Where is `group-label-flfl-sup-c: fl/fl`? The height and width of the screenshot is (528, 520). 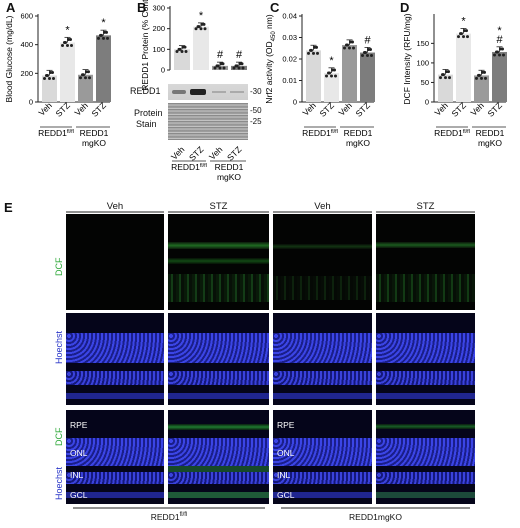
group-label-flfl-sup-c: fl/fl is located at coordinates (334, 132).